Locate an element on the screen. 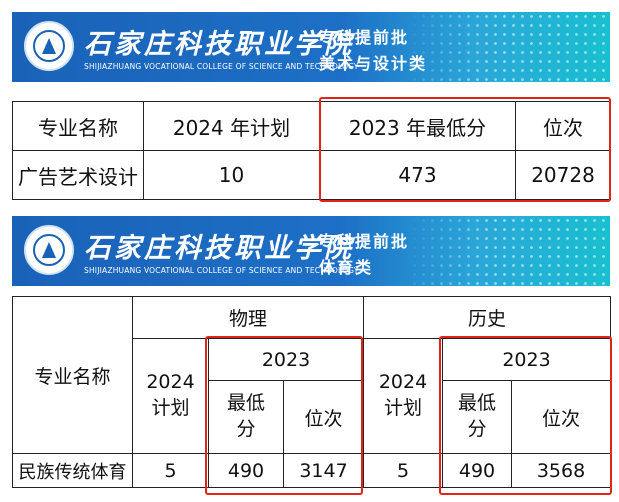 Image resolution: width=619 pixels, height=502 pixels. cell-physics-plan-2024: 5 is located at coordinates (170, 470).